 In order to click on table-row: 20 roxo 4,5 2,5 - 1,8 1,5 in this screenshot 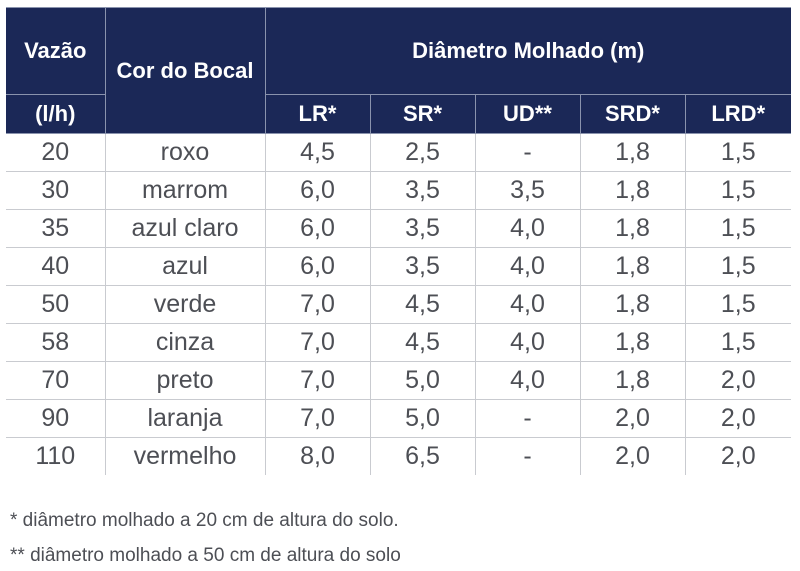, I will do `click(398, 152)`.